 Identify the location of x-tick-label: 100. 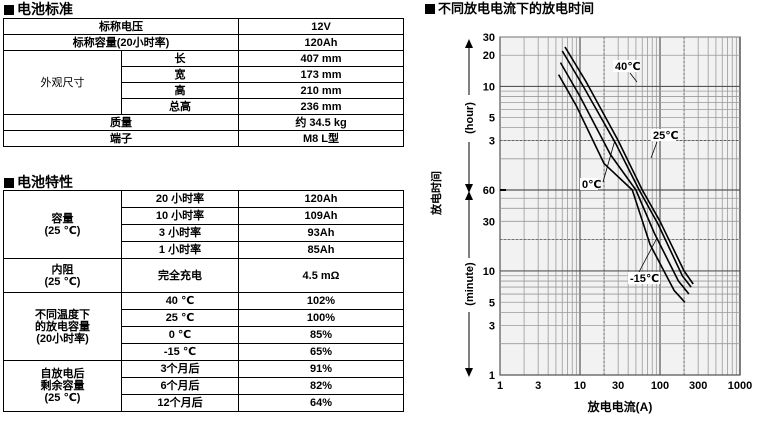
(660, 386).